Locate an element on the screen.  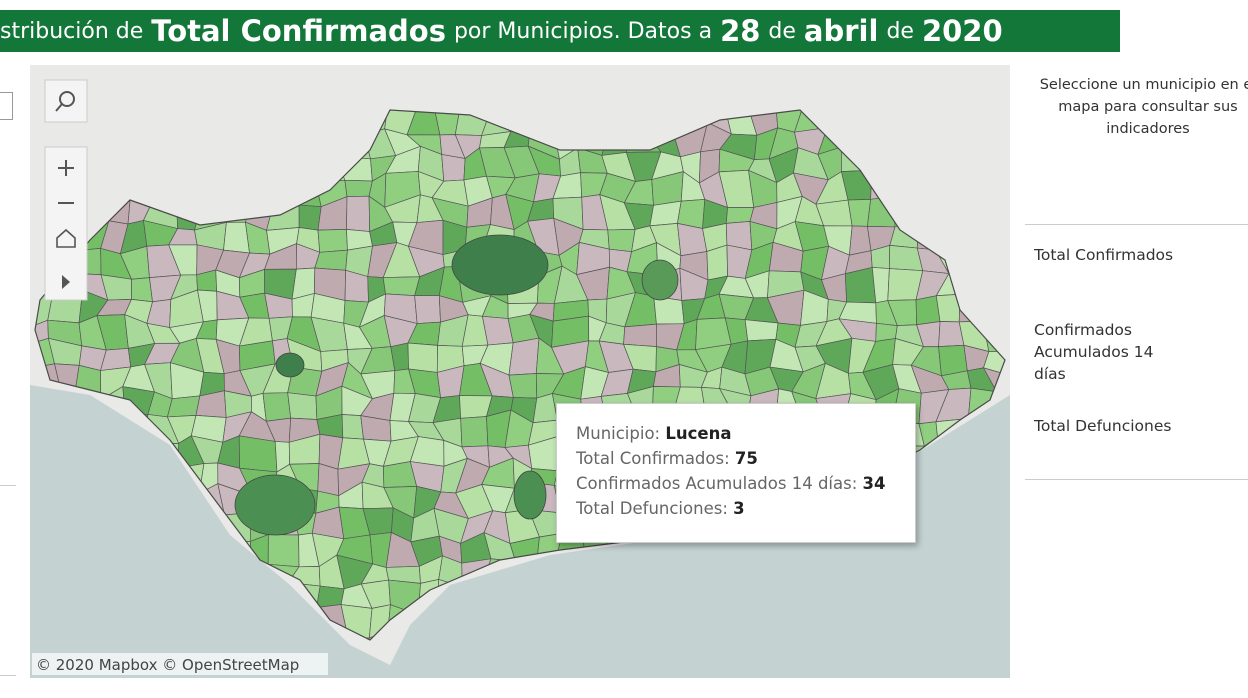
tooltip-row: Confirmados Acumulados 14 días: 34 is located at coordinates (745, 486).